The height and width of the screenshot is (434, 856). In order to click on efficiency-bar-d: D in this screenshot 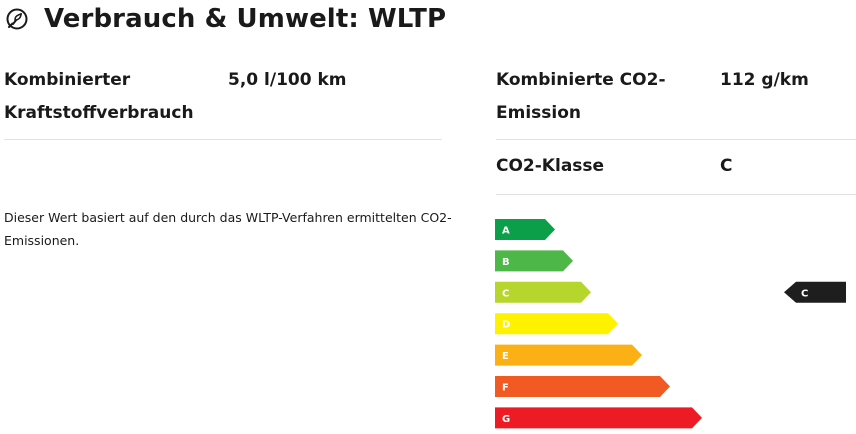, I will do `click(556, 324)`.